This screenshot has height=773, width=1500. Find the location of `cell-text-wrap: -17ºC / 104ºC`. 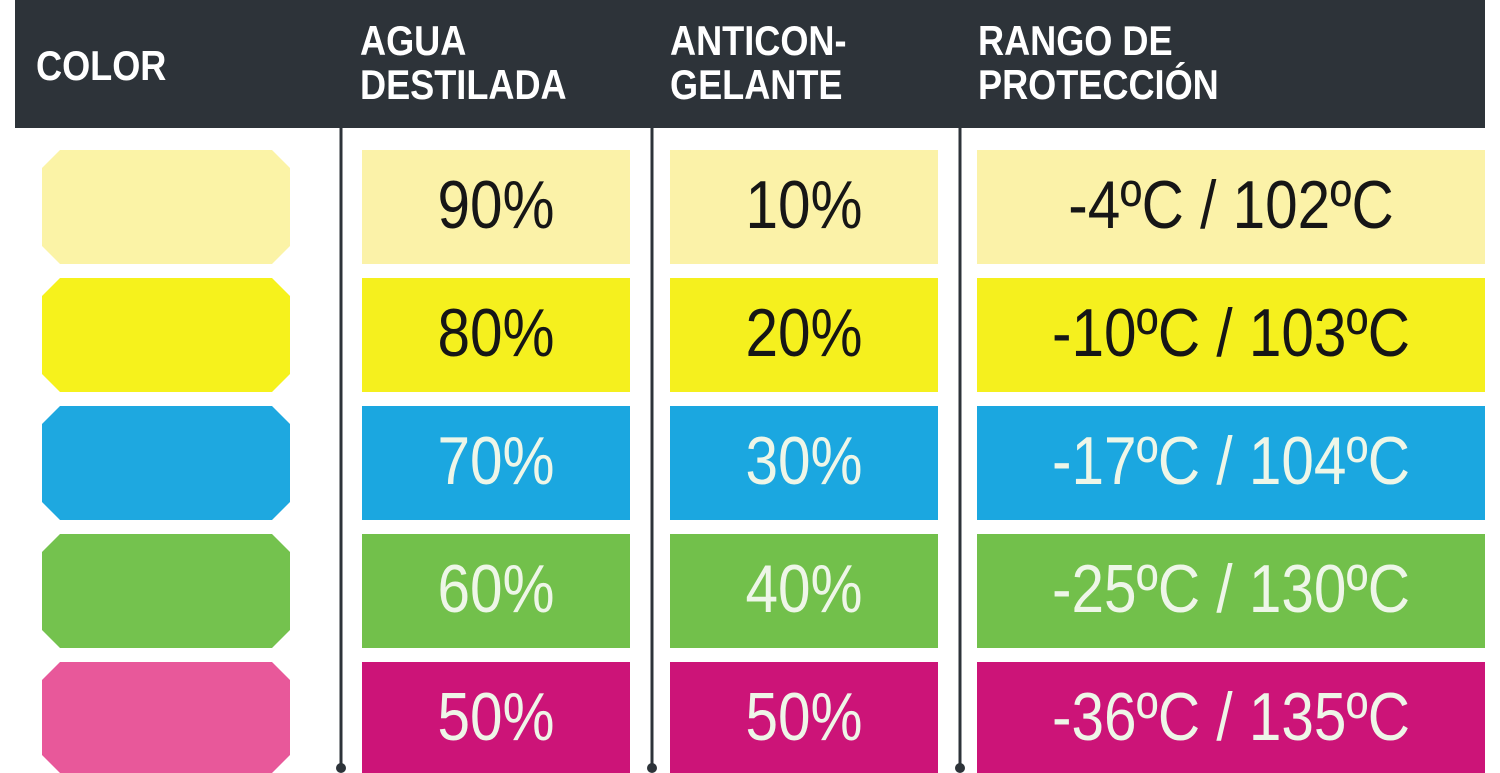

cell-text-wrap: -17ºC / 104ºC is located at coordinates (1231, 461).